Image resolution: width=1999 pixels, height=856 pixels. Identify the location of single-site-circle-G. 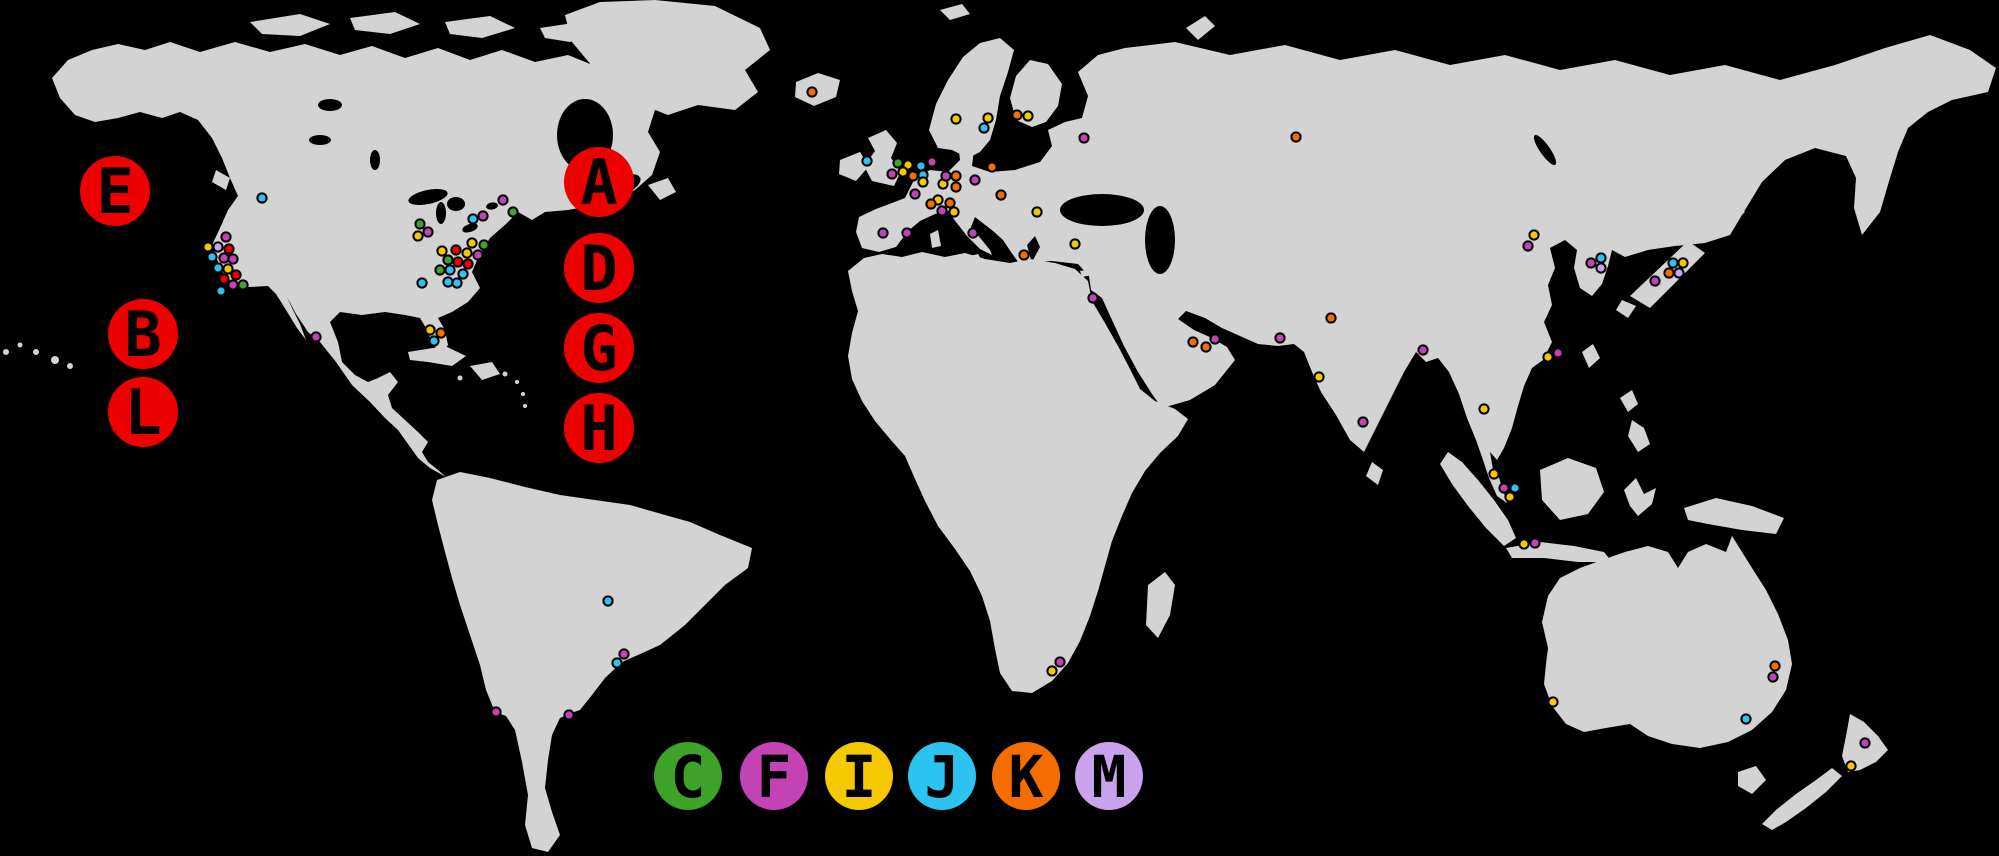
(599, 348).